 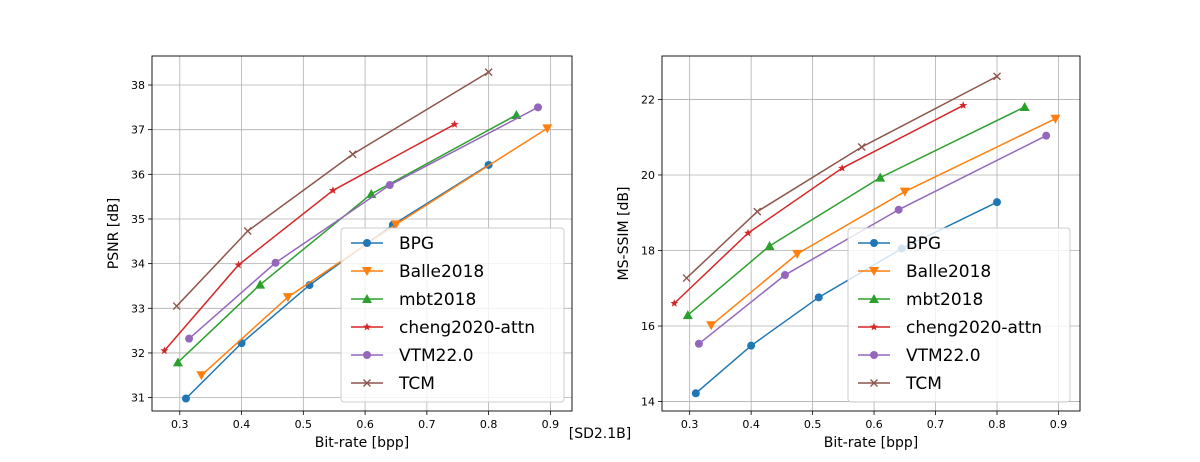 What do you see at coordinates (751, 424) in the screenshot?
I see `x-tick-label: 0.4` at bounding box center [751, 424].